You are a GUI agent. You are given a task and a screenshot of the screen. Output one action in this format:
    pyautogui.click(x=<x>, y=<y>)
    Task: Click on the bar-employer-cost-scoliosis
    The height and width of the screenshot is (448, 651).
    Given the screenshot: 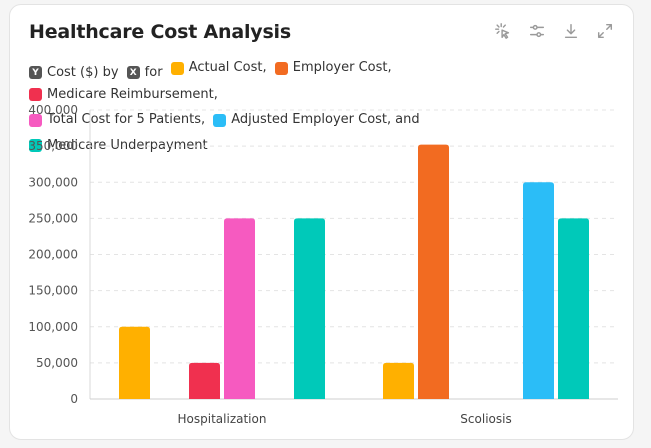 What is the action you would take?
    pyautogui.click(x=433, y=271)
    